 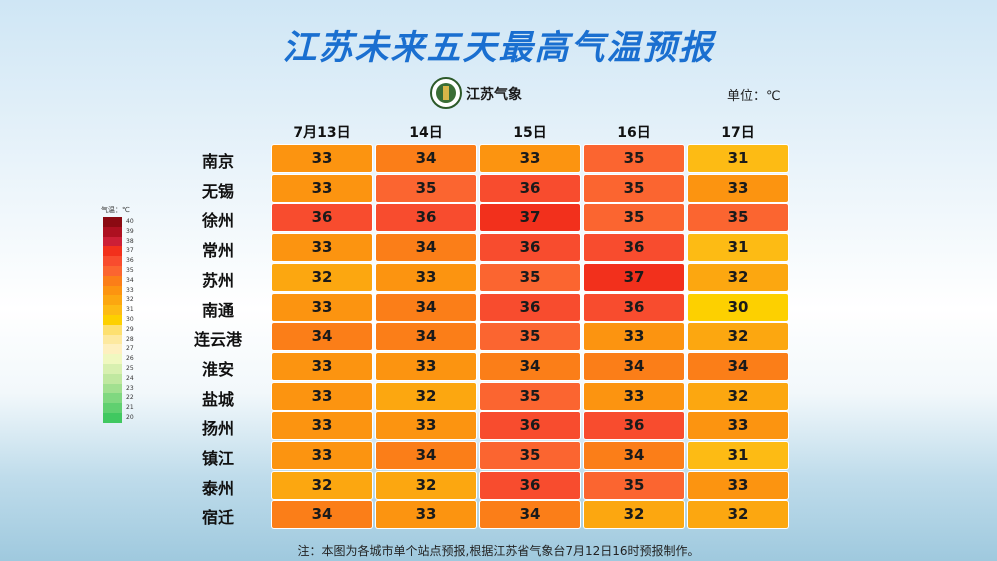 What do you see at coordinates (322, 133) in the screenshot?
I see `column-header: 7月13日` at bounding box center [322, 133].